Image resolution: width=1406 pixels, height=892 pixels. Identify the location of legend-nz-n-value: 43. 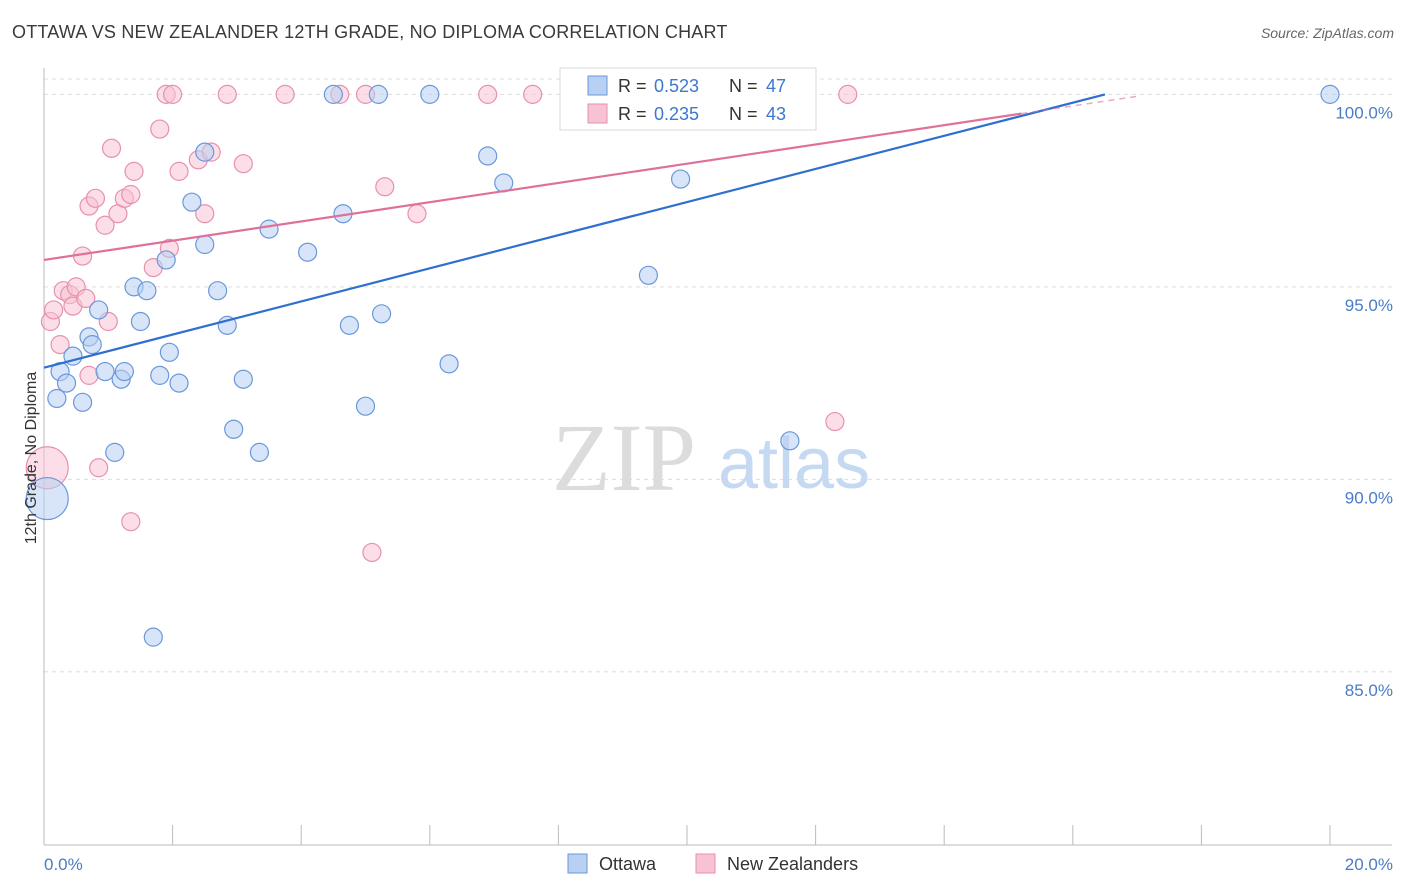
(776, 114).